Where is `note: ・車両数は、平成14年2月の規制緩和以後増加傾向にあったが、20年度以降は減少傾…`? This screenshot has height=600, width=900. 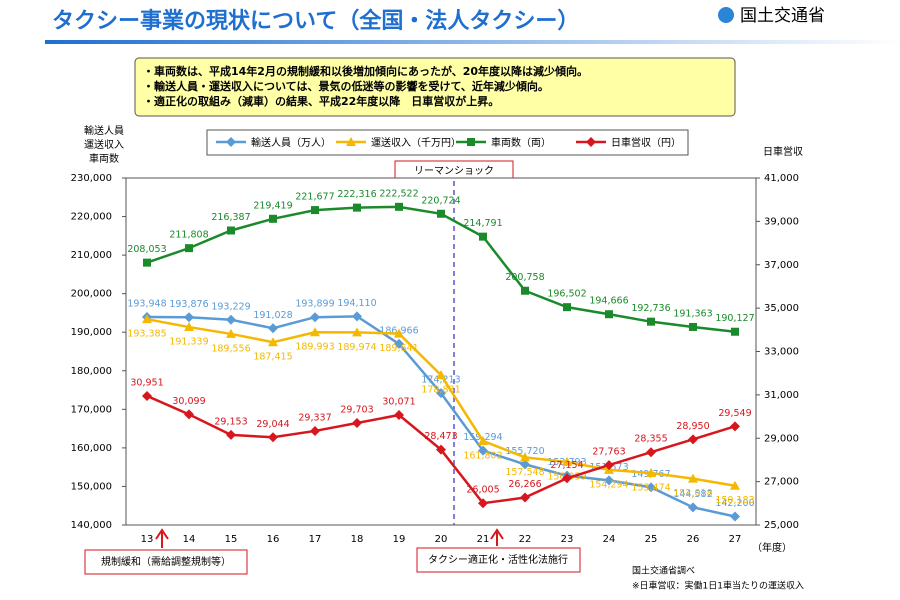
note: ・車両数は、平成14年2月の規制緩和以後増加傾向にあったが、20年度以降は減少傾… is located at coordinates (365, 71).